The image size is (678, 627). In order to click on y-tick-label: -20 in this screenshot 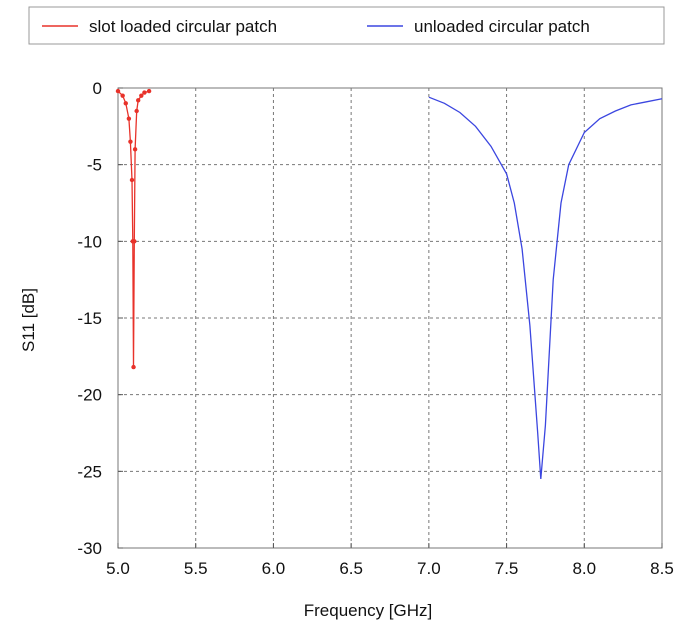, I will do `click(89, 395)`.